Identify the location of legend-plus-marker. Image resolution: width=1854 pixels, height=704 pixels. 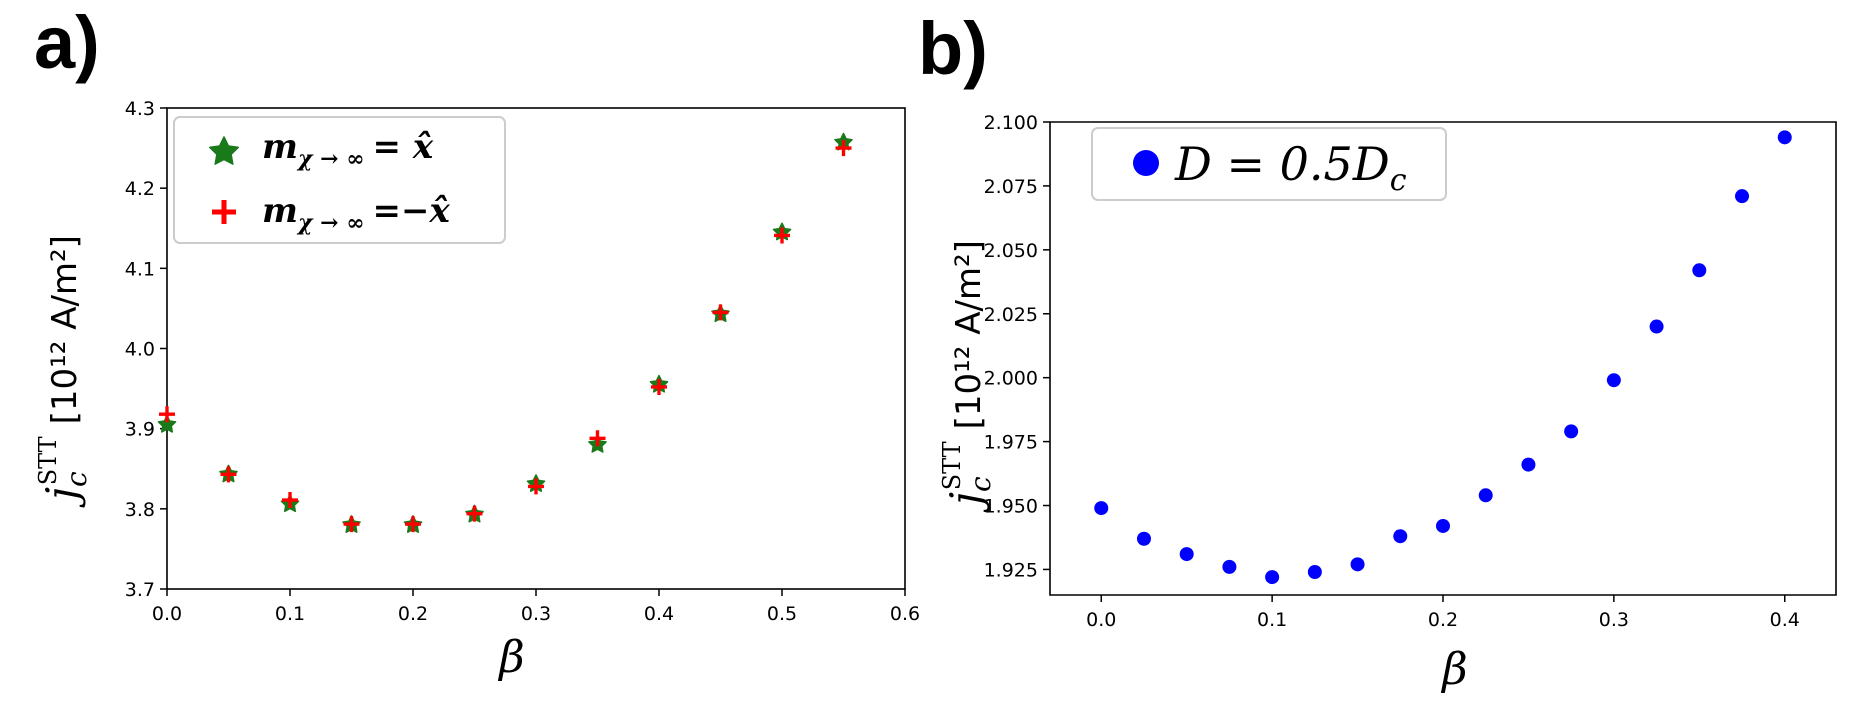
(224, 212).